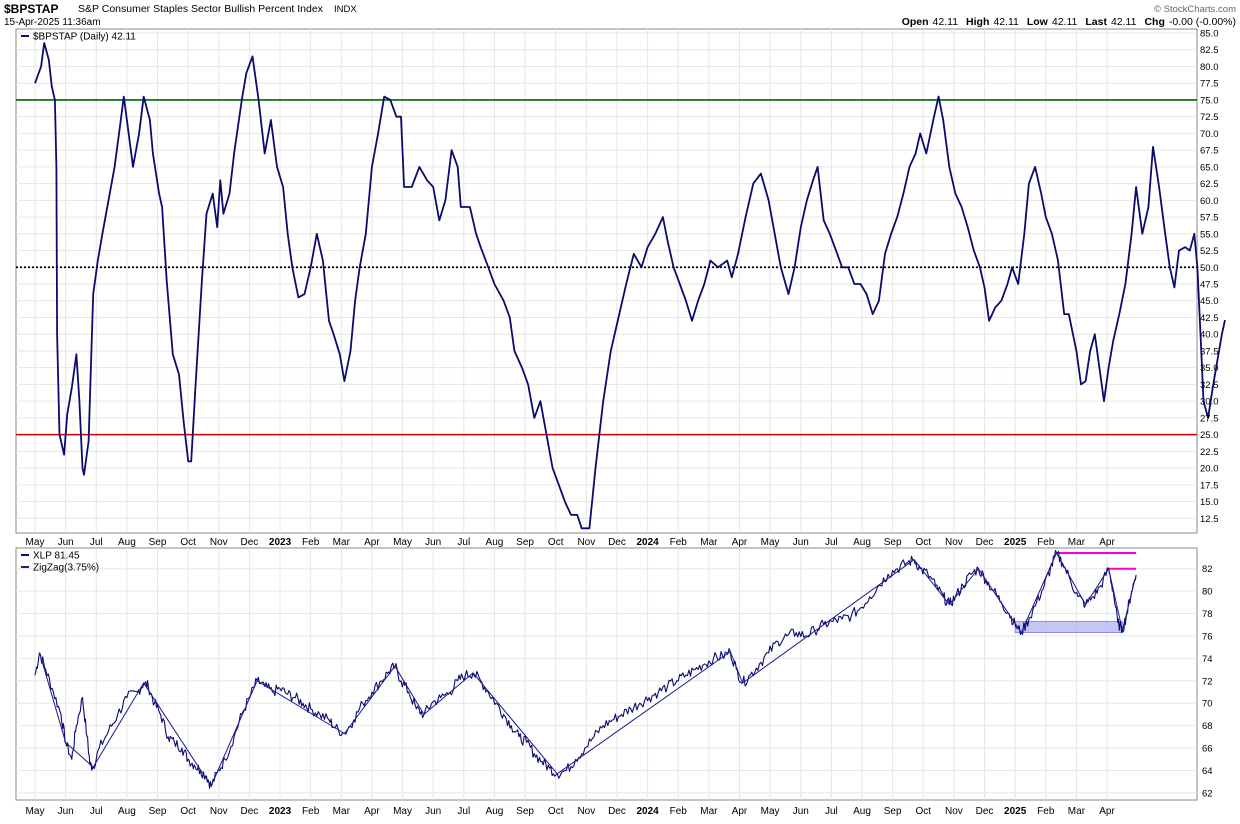 This screenshot has height=824, width=1240. I want to click on y-tick-label: 12.5, so click(1209, 519).